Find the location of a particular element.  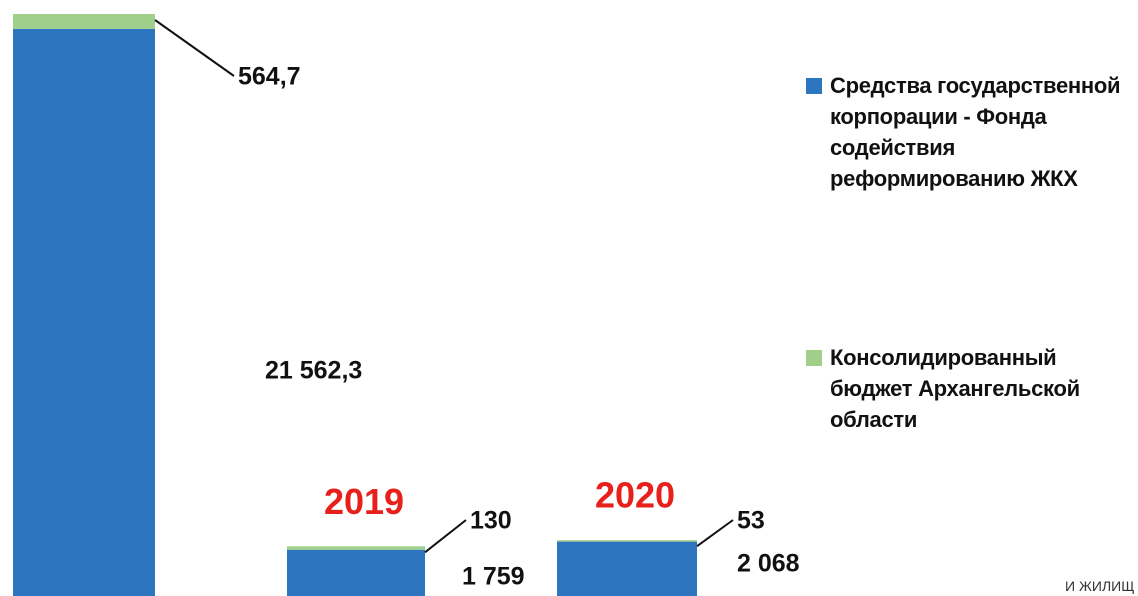

data-label: 564,7 is located at coordinates (269, 77).